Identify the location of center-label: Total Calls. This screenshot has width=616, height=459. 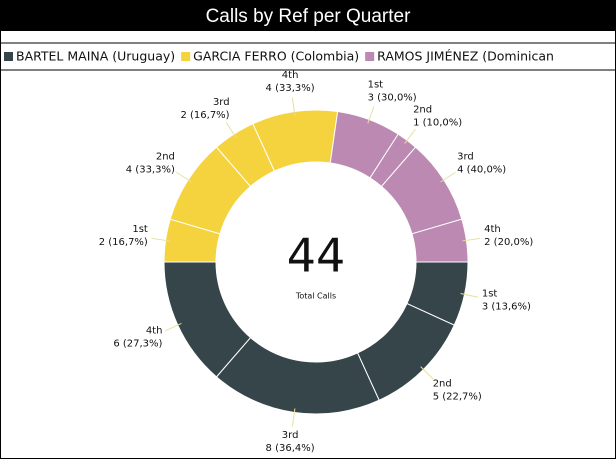
(315, 296).